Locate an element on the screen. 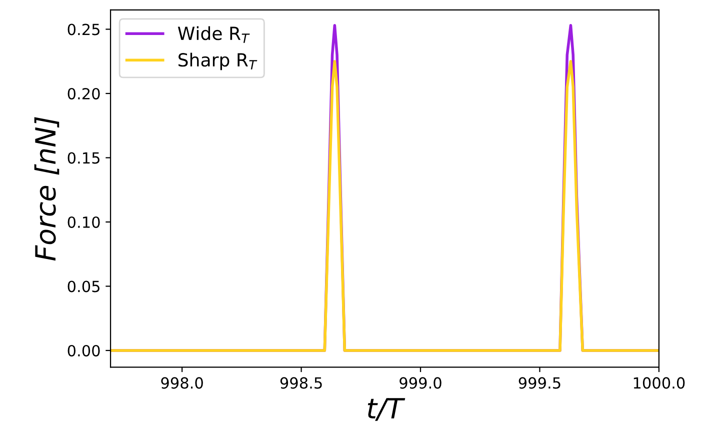 The height and width of the screenshot is (433, 704). x-tick-label: 998.0 is located at coordinates (182, 383).